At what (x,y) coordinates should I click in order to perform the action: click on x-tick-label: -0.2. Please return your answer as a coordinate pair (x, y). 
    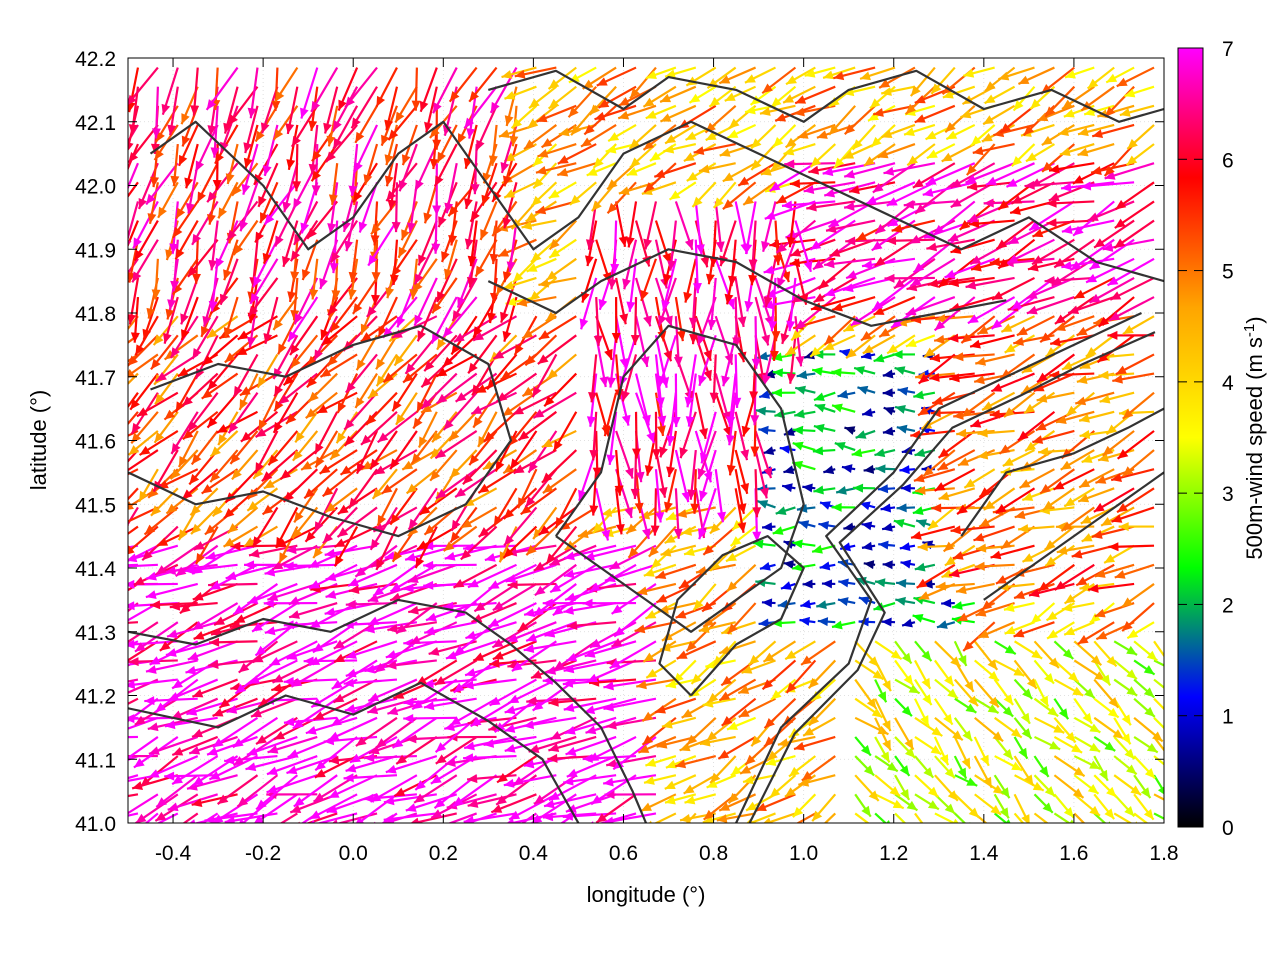
    Looking at the image, I should click on (263, 853).